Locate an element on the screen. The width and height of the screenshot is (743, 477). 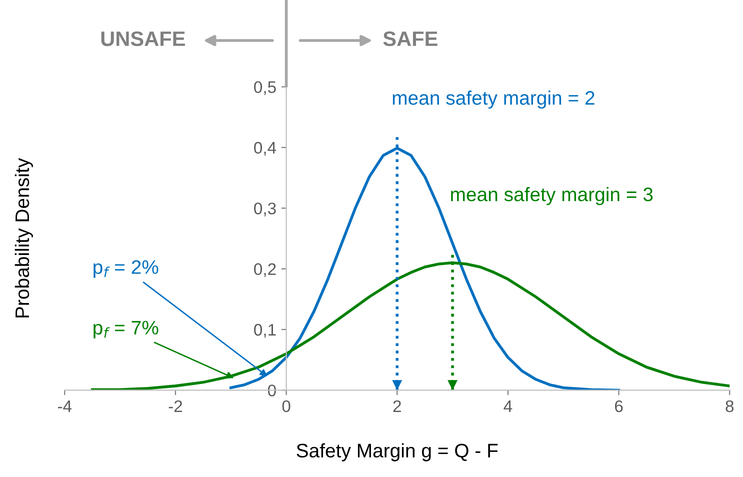
y-tick-label: 0,5 is located at coordinates (265, 88).